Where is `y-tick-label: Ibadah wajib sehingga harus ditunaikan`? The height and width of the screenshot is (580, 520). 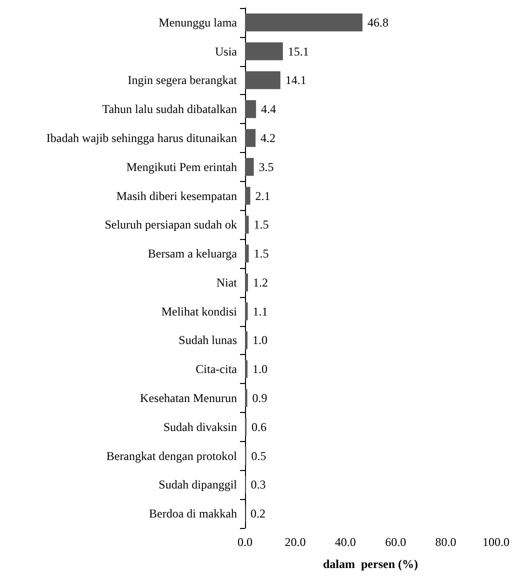
y-tick-label: Ibadah wajib sehingga harus ditunaikan is located at coordinates (141, 138).